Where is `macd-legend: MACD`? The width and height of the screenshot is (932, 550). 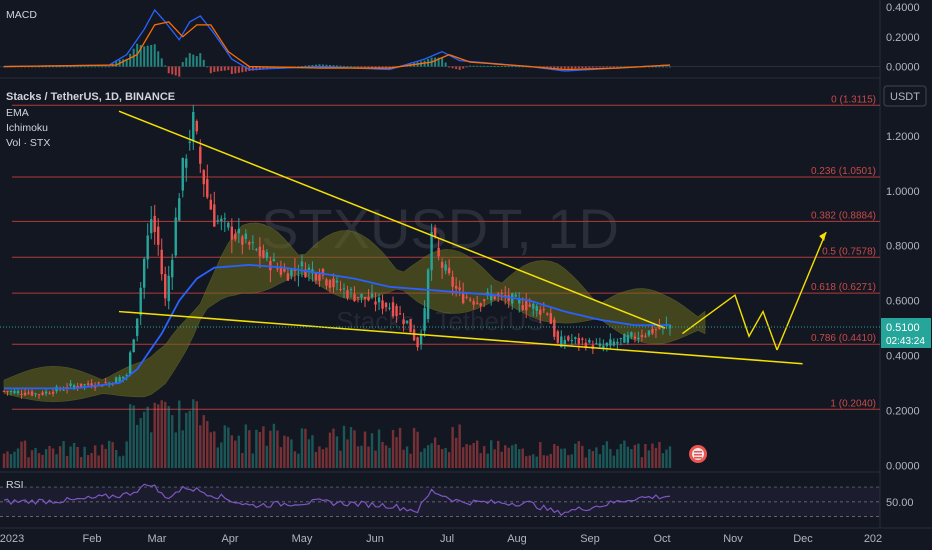
macd-legend: MACD is located at coordinates (21, 15).